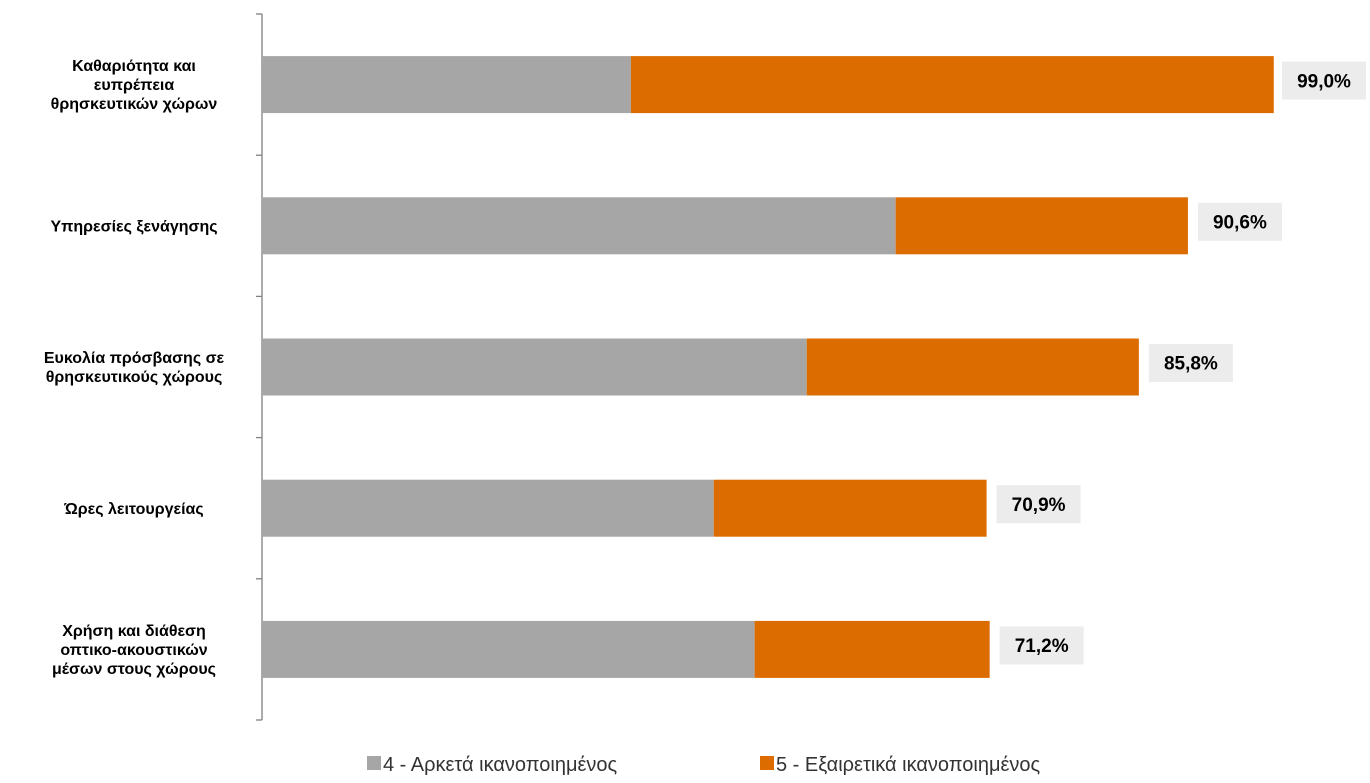 Image resolution: width=1370 pixels, height=783 pixels. I want to click on category-label: Ώρες λειτουργείας, so click(133, 509).